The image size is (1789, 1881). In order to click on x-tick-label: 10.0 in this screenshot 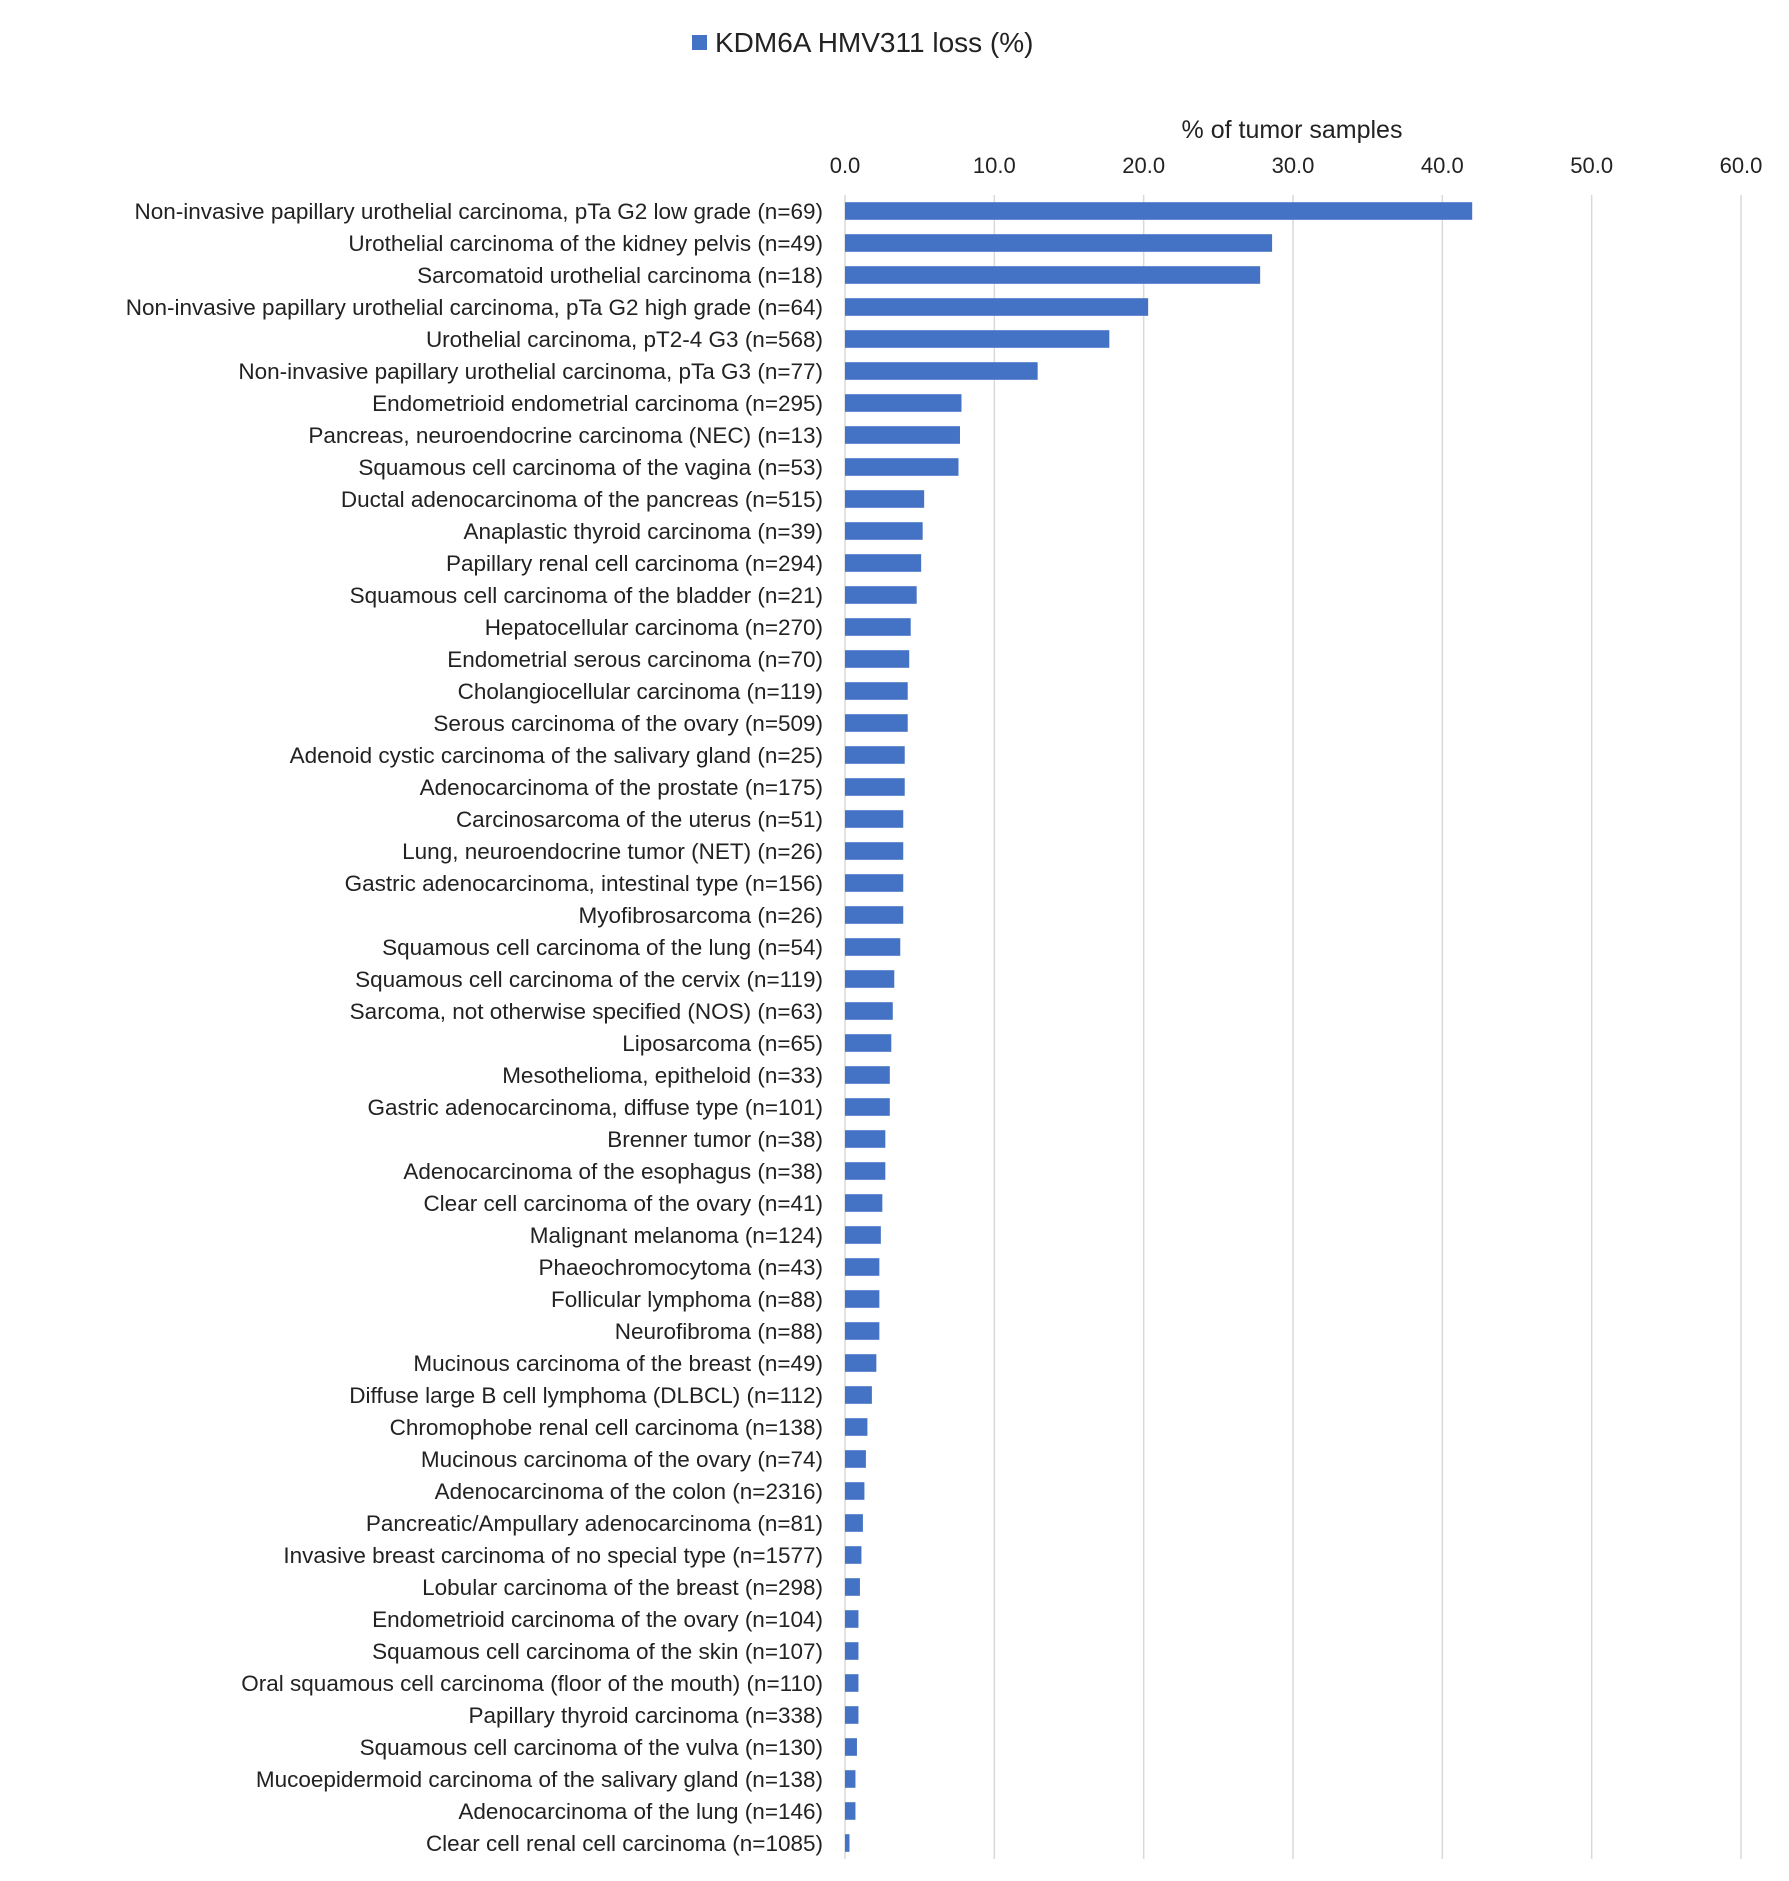, I will do `click(994, 165)`.